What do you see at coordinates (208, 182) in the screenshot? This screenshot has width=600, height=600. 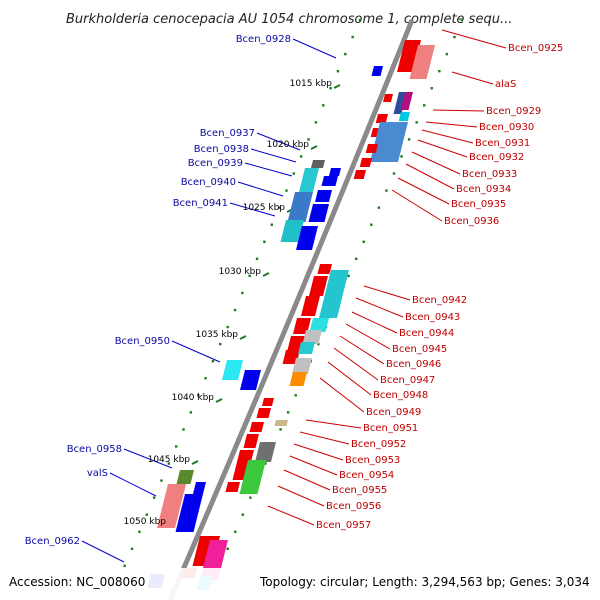 I see `left-gene-label: Bcen_0940` at bounding box center [208, 182].